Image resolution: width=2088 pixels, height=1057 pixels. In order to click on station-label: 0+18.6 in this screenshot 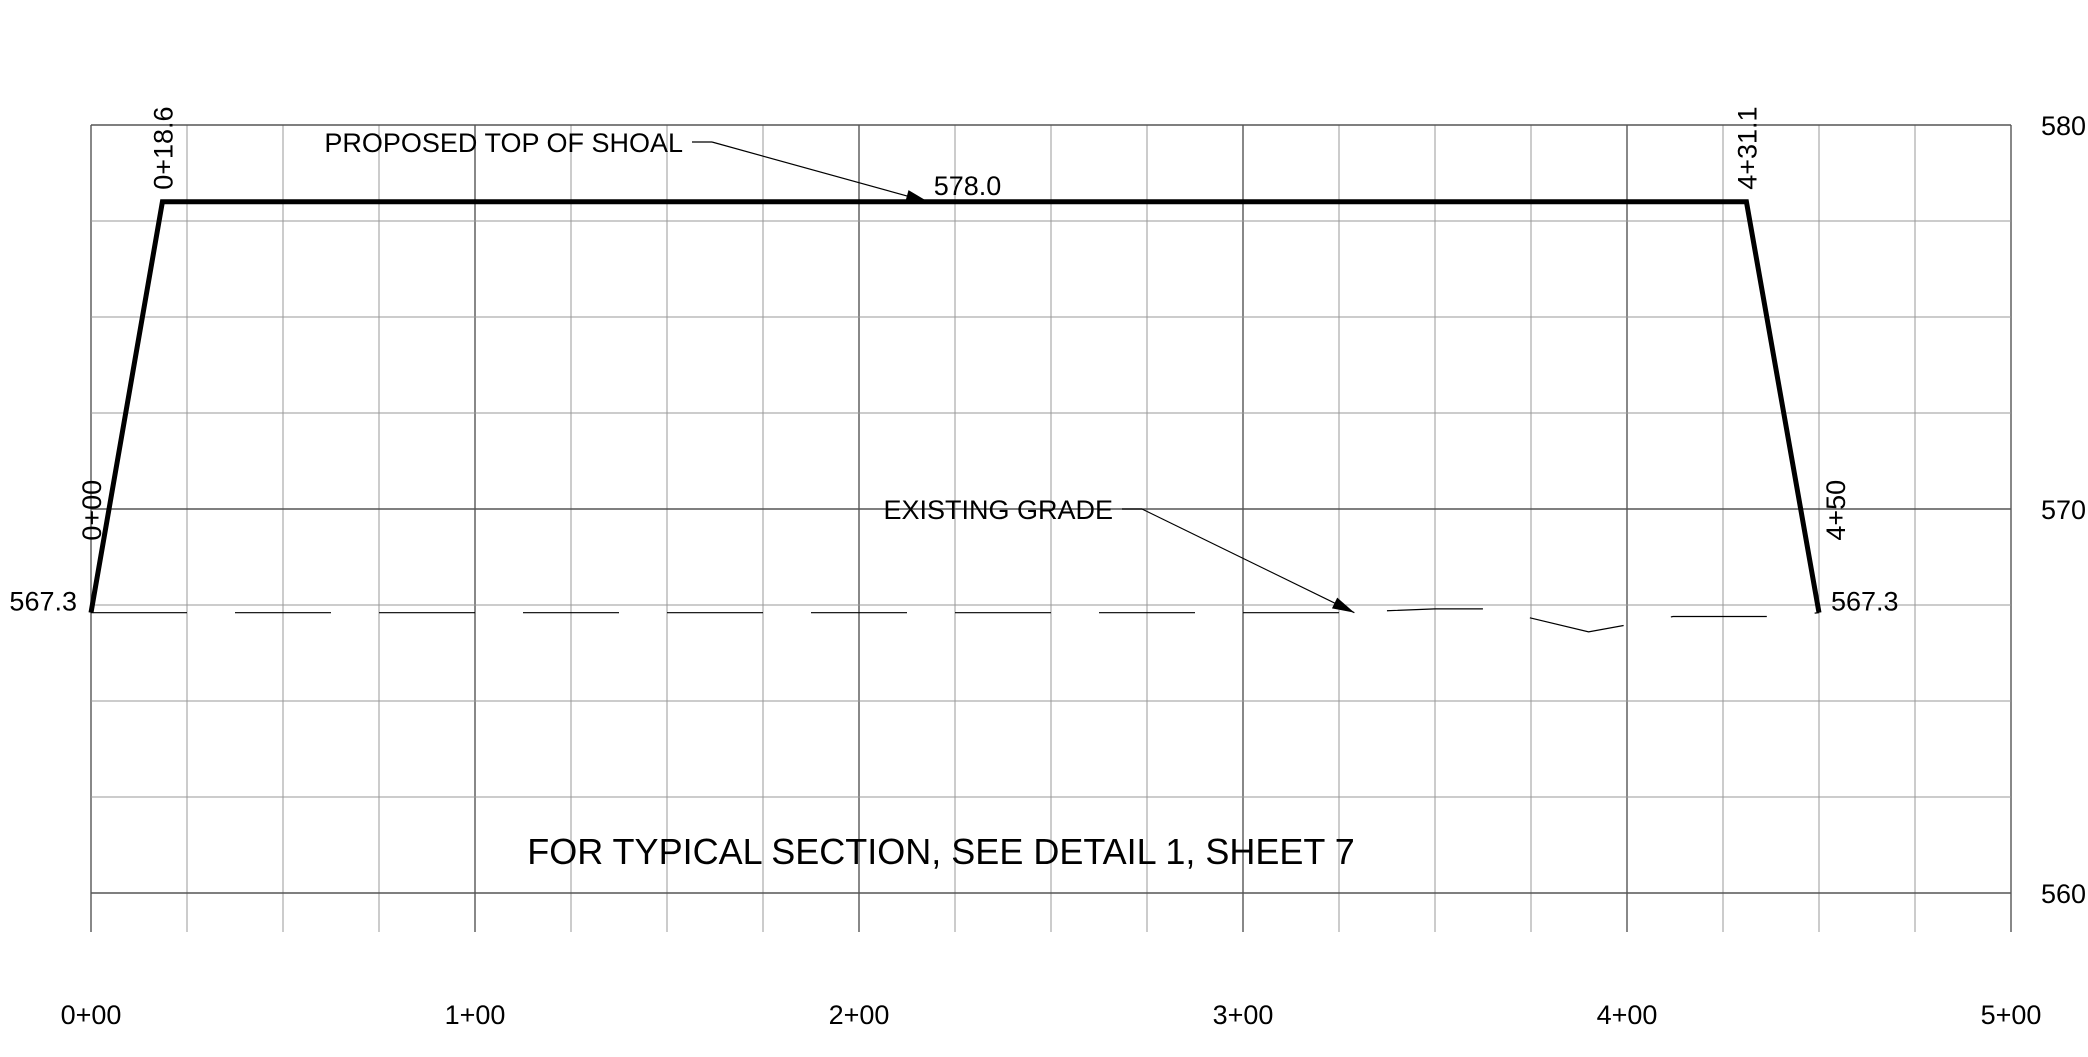, I will do `click(163, 147)`.